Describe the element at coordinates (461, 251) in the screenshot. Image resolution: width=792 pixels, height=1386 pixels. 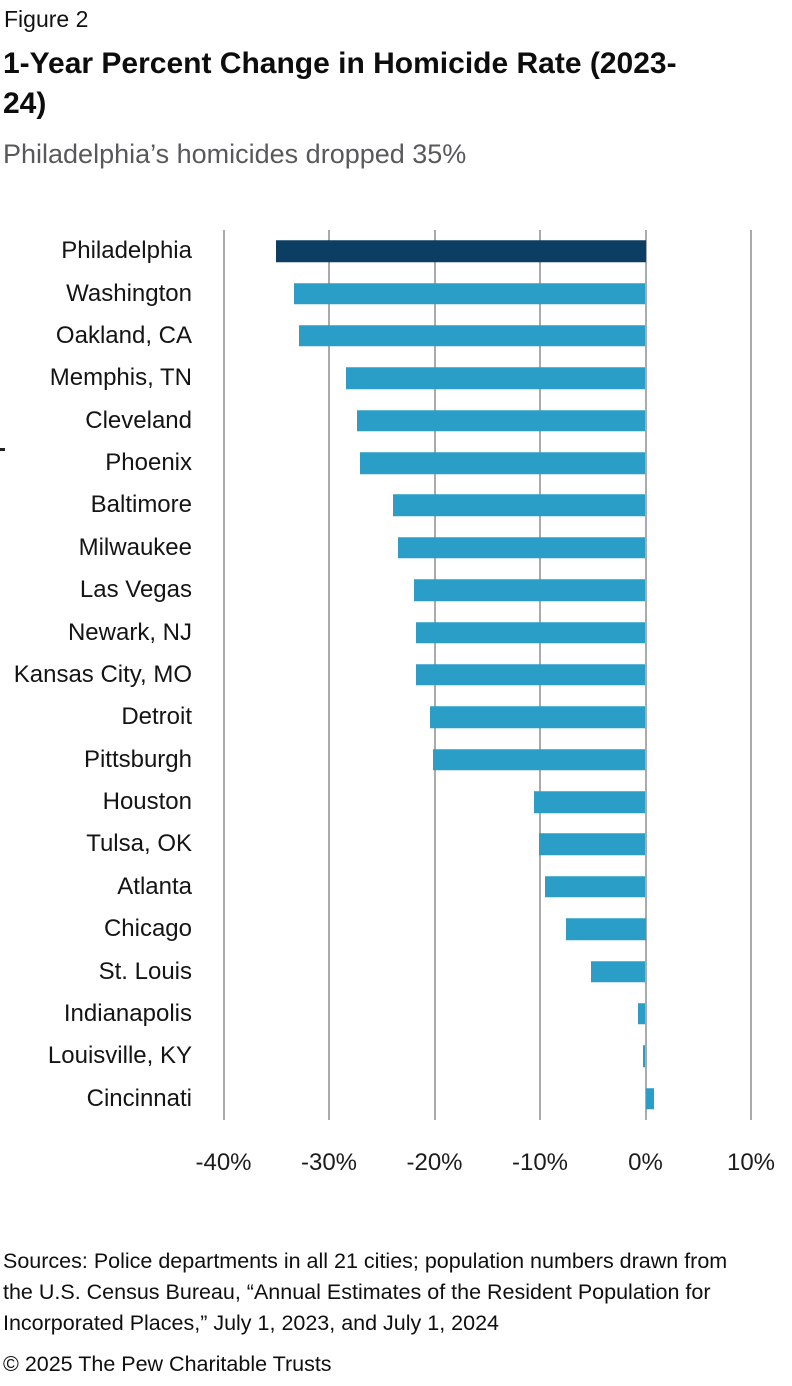
I see `bar-highlight` at that location.